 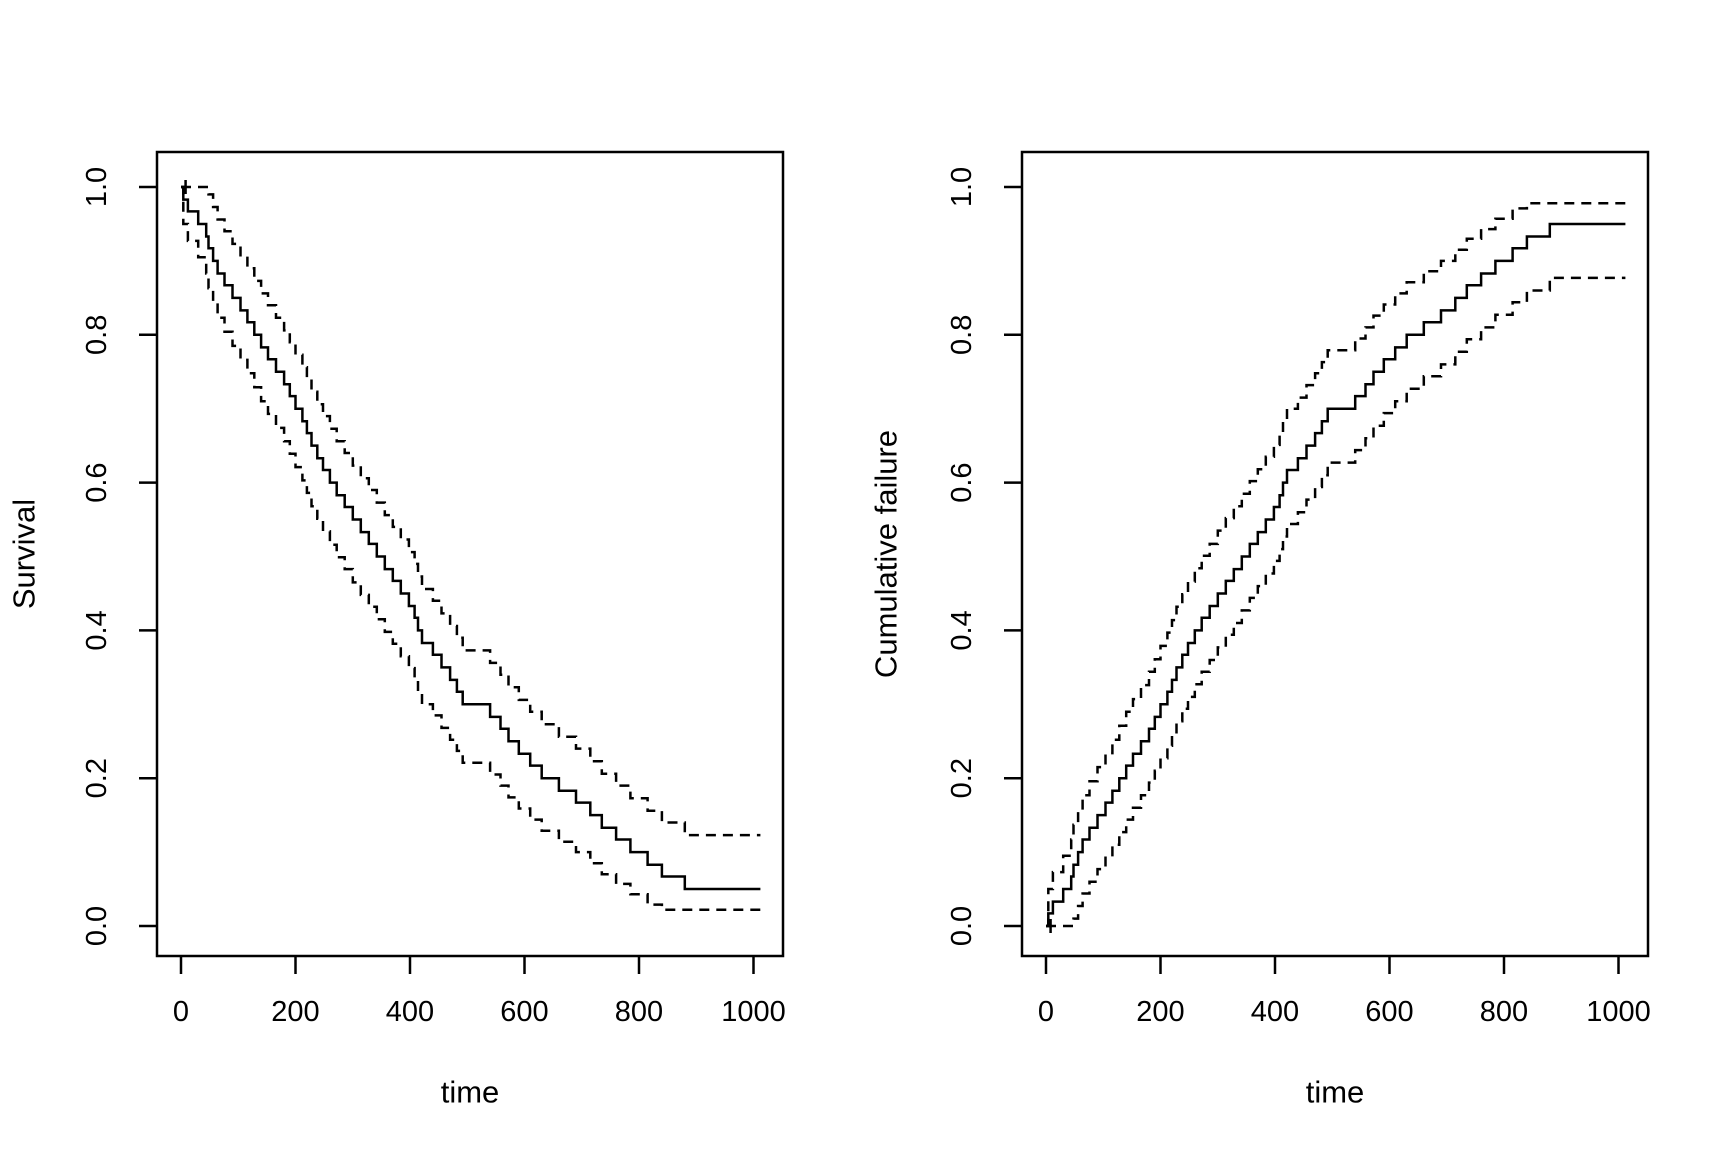 I want to click on y-axis-label: Survival, so click(x=24, y=554).